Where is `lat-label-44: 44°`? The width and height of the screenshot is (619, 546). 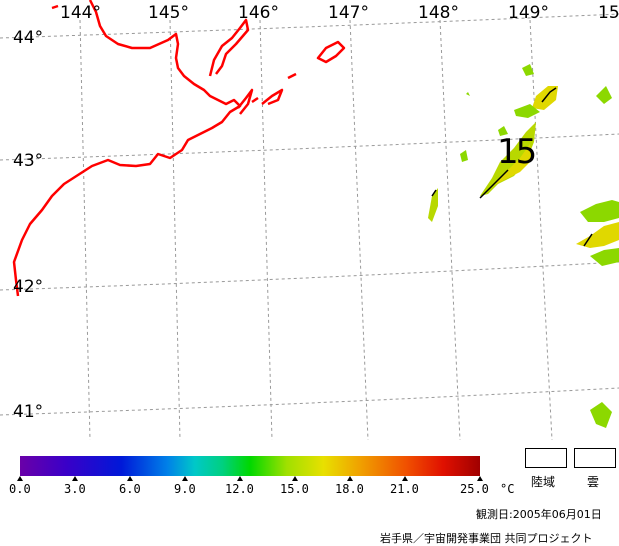
lat-label-44: 44° is located at coordinates (28, 38).